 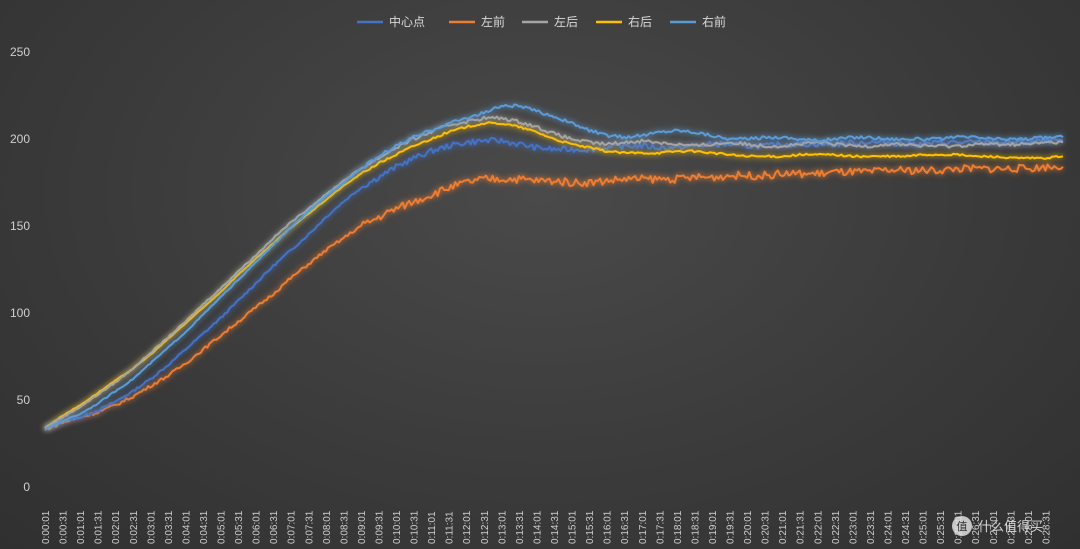 What do you see at coordinates (625, 527) in the screenshot?
I see `x-tick-label: 0:16:31` at bounding box center [625, 527].